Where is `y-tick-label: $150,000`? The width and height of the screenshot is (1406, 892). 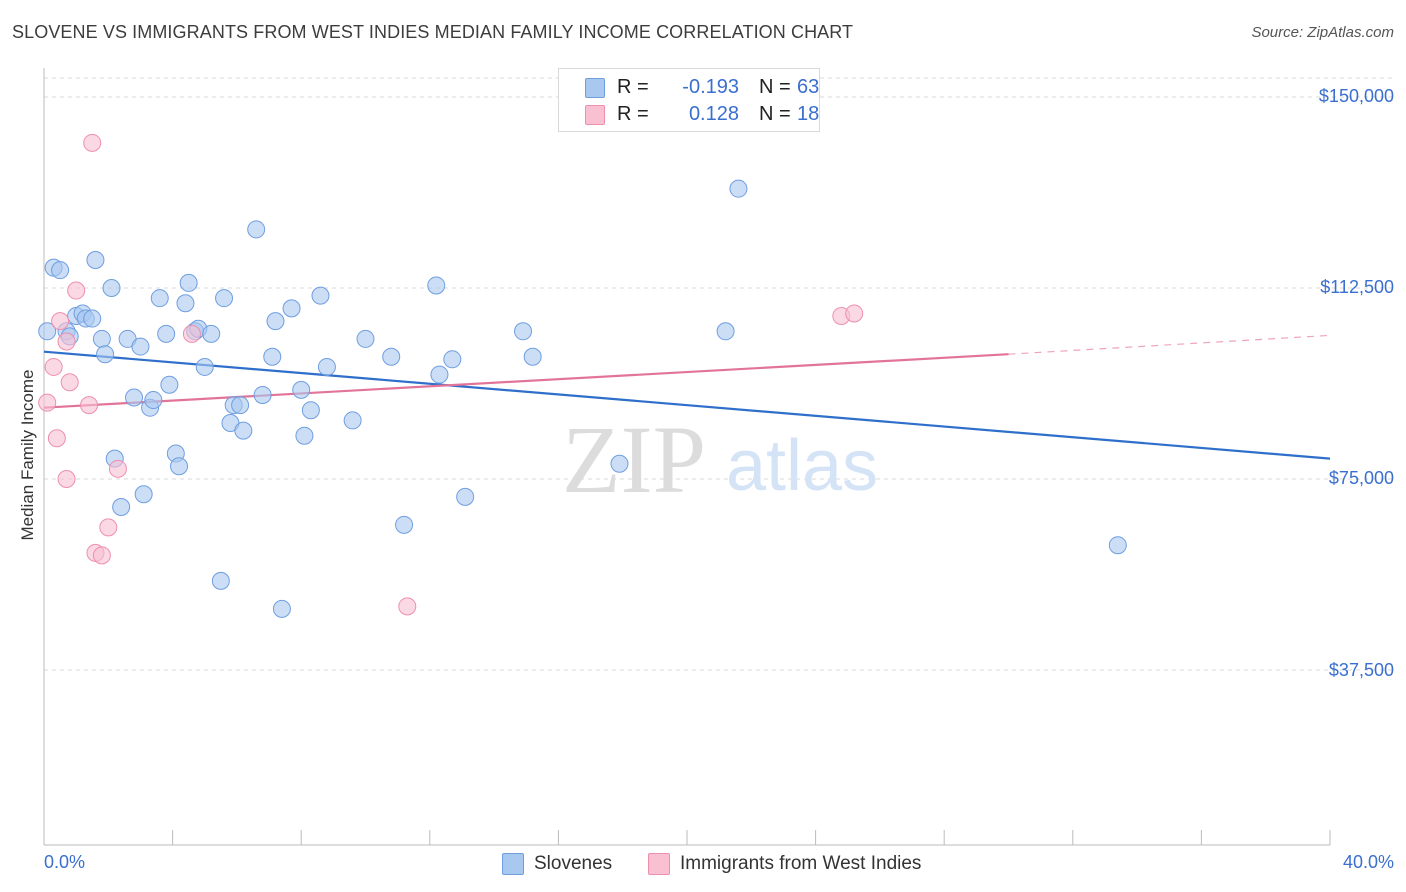
y-tick-label: $150,000 is located at coordinates (1356, 96).